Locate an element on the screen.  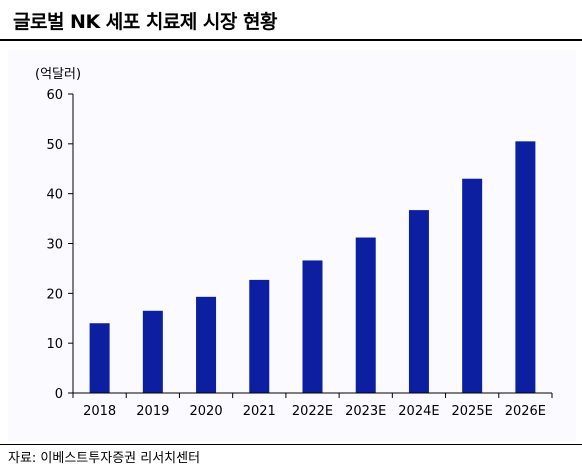
footer-divider is located at coordinates (291, 444).